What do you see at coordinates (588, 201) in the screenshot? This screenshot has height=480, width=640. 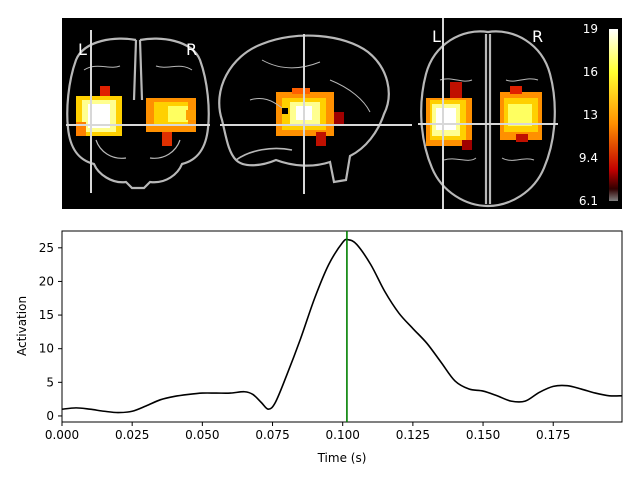 I see `colorbar-tick-label: 6.1` at bounding box center [588, 201].